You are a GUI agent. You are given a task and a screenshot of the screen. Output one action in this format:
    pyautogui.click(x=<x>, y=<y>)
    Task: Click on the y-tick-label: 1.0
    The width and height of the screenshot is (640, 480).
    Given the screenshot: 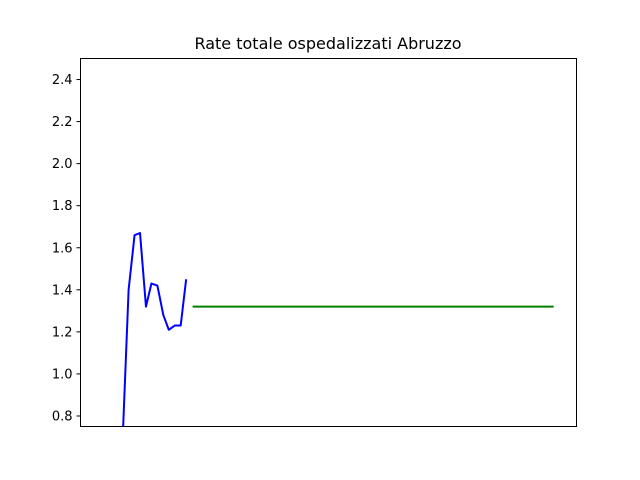 What is the action you would take?
    pyautogui.click(x=62, y=374)
    